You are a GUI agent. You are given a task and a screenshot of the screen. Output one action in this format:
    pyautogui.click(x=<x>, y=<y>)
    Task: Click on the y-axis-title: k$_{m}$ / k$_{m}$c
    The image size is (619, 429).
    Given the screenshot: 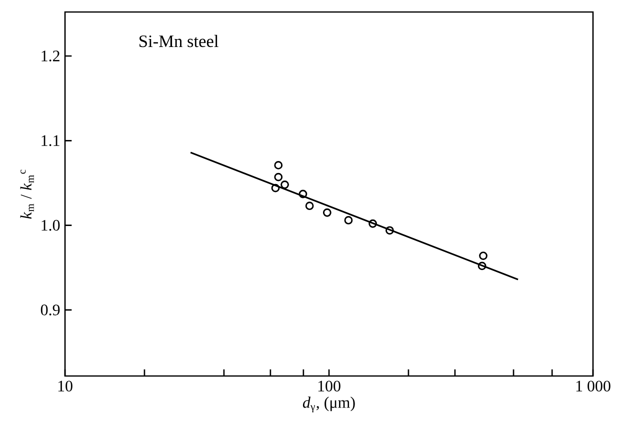 What is the action you would take?
    pyautogui.click(x=27, y=194)
    